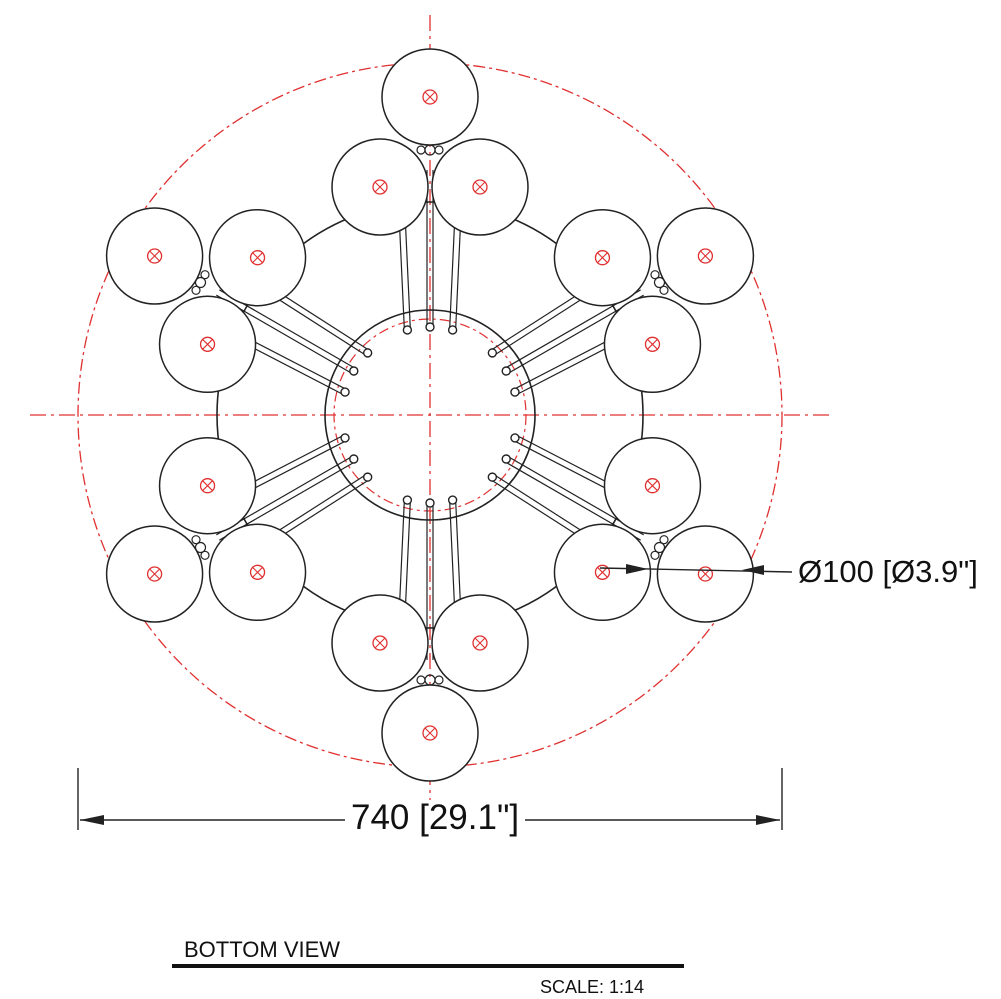 The image size is (1001, 999). What do you see at coordinates (888, 571) in the screenshot?
I see `wheel-diameter-dimension-label: Ø100 [Ø3.9"]` at bounding box center [888, 571].